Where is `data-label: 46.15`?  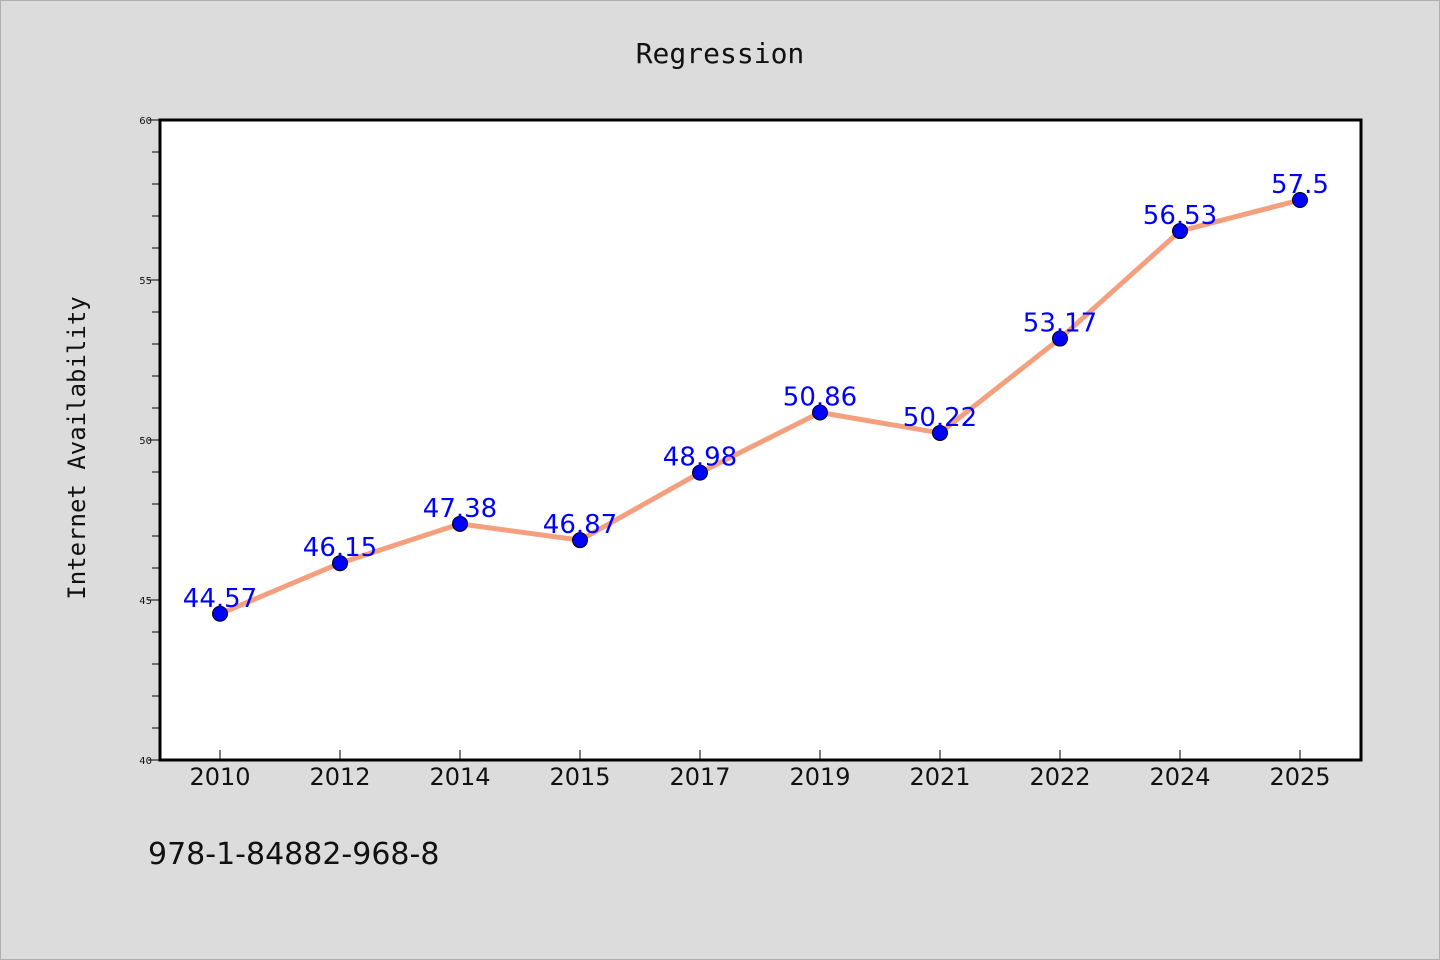 data-label: 46.15 is located at coordinates (340, 548).